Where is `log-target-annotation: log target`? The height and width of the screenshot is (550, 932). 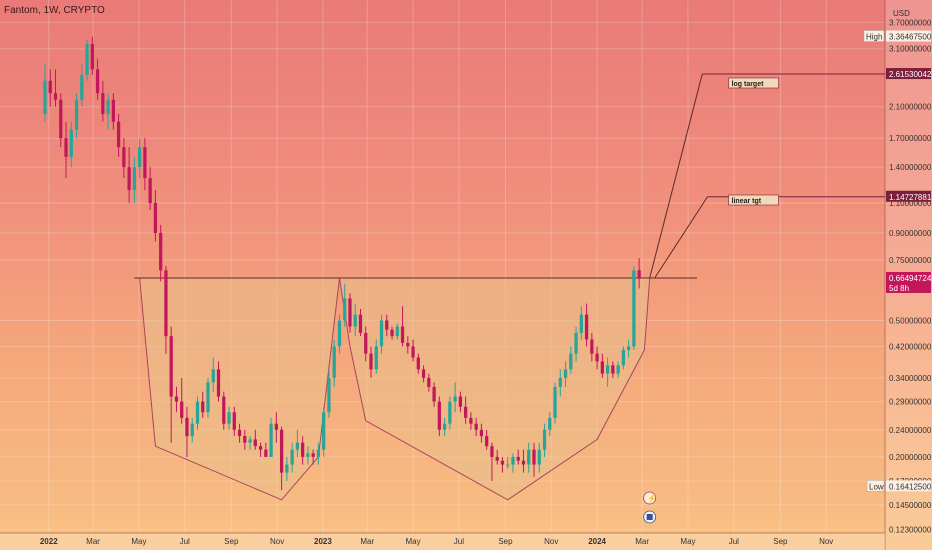 log-target-annotation: log target is located at coordinates (753, 83).